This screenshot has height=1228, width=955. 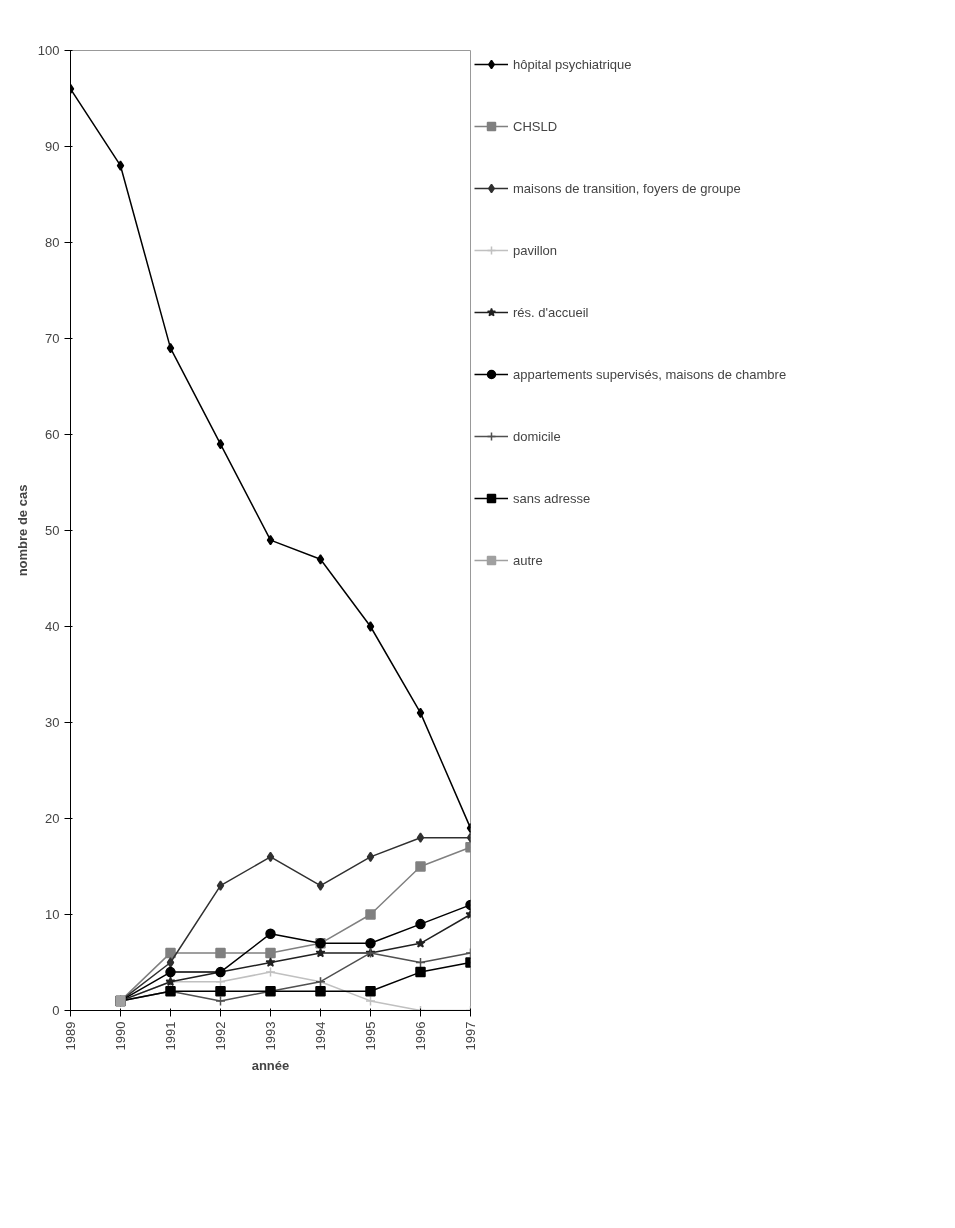 I want to click on y-tick-label: 80, so click(x=52, y=242).